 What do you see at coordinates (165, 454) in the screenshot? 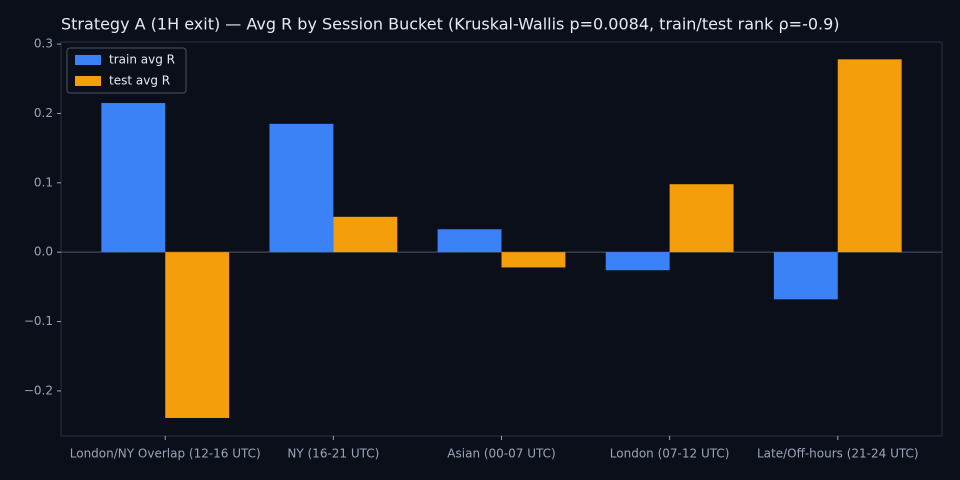
I see `x-tick-label: London/NY Overlap (12-16 UTC)` at bounding box center [165, 454].